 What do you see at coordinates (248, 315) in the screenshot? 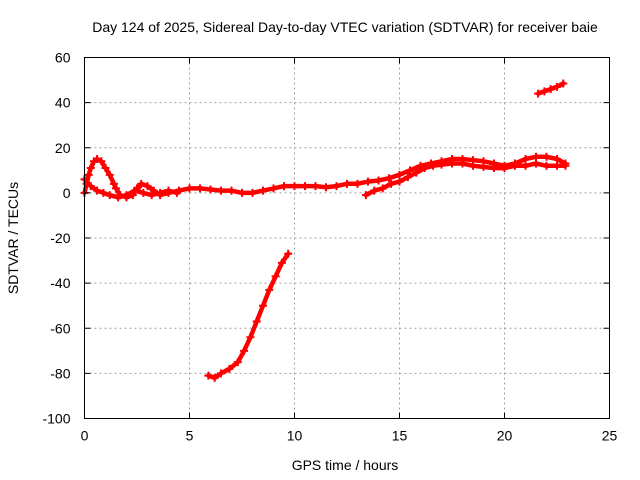
I see `series-falling-trace` at bounding box center [248, 315].